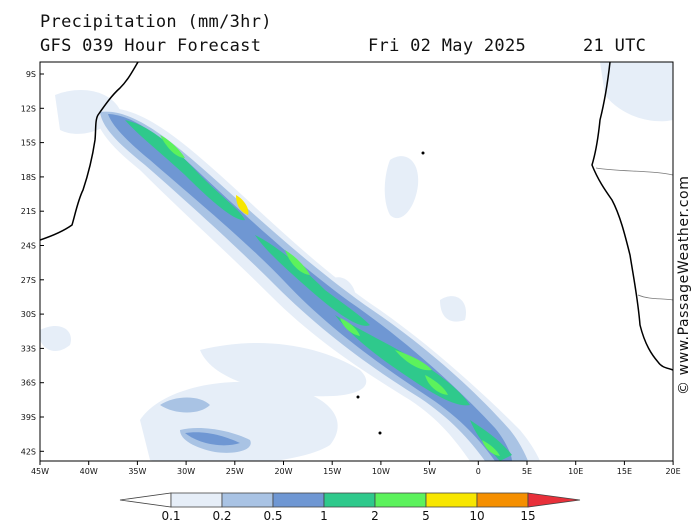  I want to click on lat-tick-label: 27S, so click(28, 280).